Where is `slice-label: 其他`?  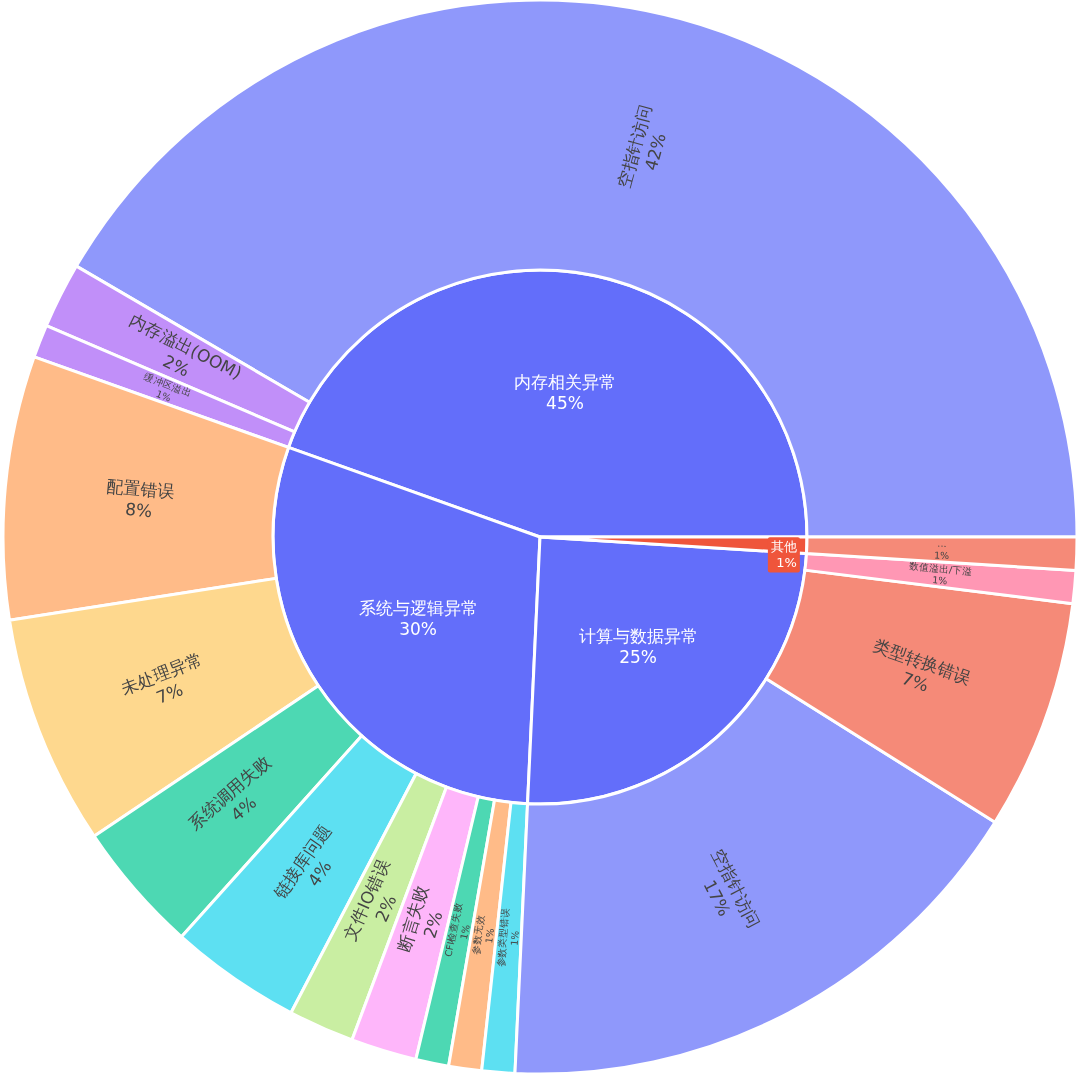
slice-label: 其他 is located at coordinates (783, 547).